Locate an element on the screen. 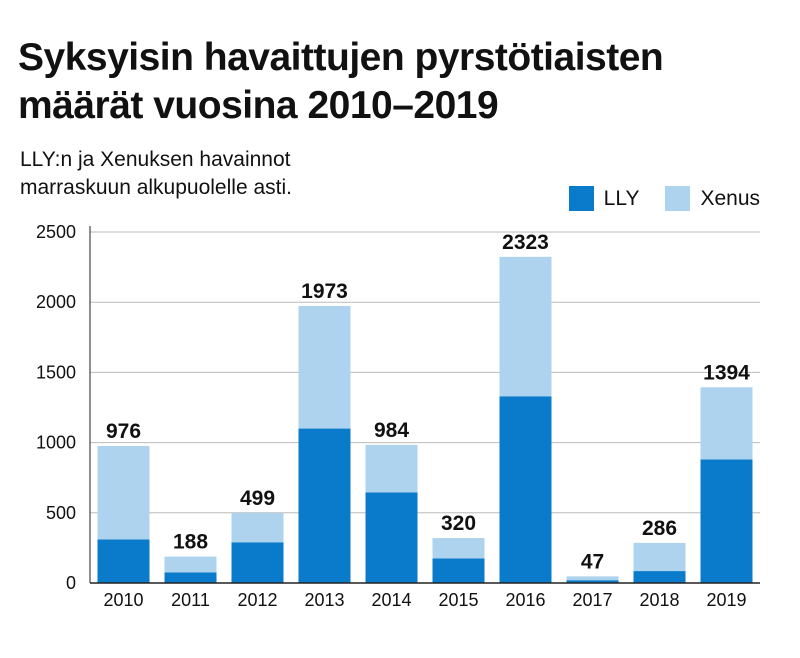 The image size is (800, 658). legend-label-lly: LLY is located at coordinates (621, 198).